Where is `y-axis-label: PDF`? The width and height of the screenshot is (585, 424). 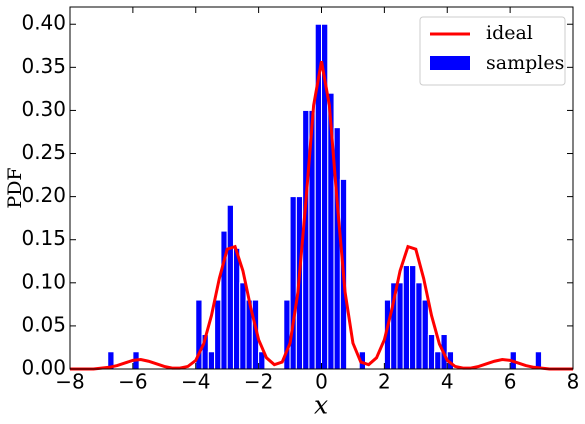
y-axis-label: PDF is located at coordinates (15, 187).